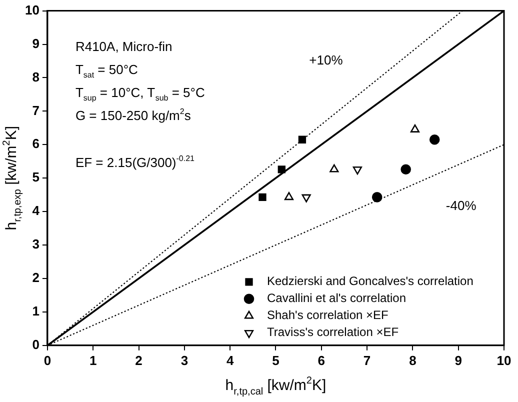  Describe the element at coordinates (230, 360) in the screenshot. I see `x-tick-label: 4` at that location.